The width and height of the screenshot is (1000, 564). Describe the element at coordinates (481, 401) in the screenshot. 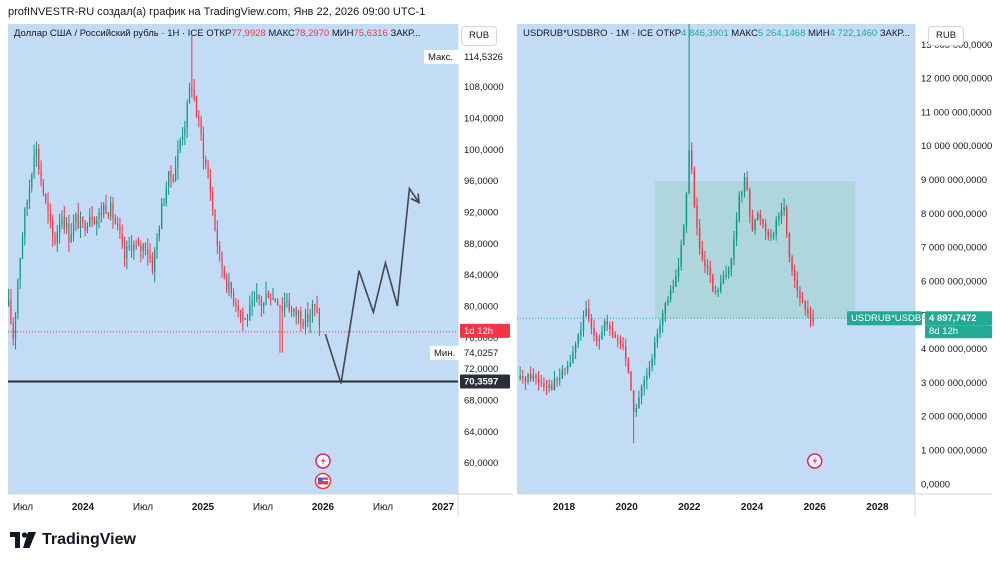

I see `y-tick-label: 68,0000` at that location.